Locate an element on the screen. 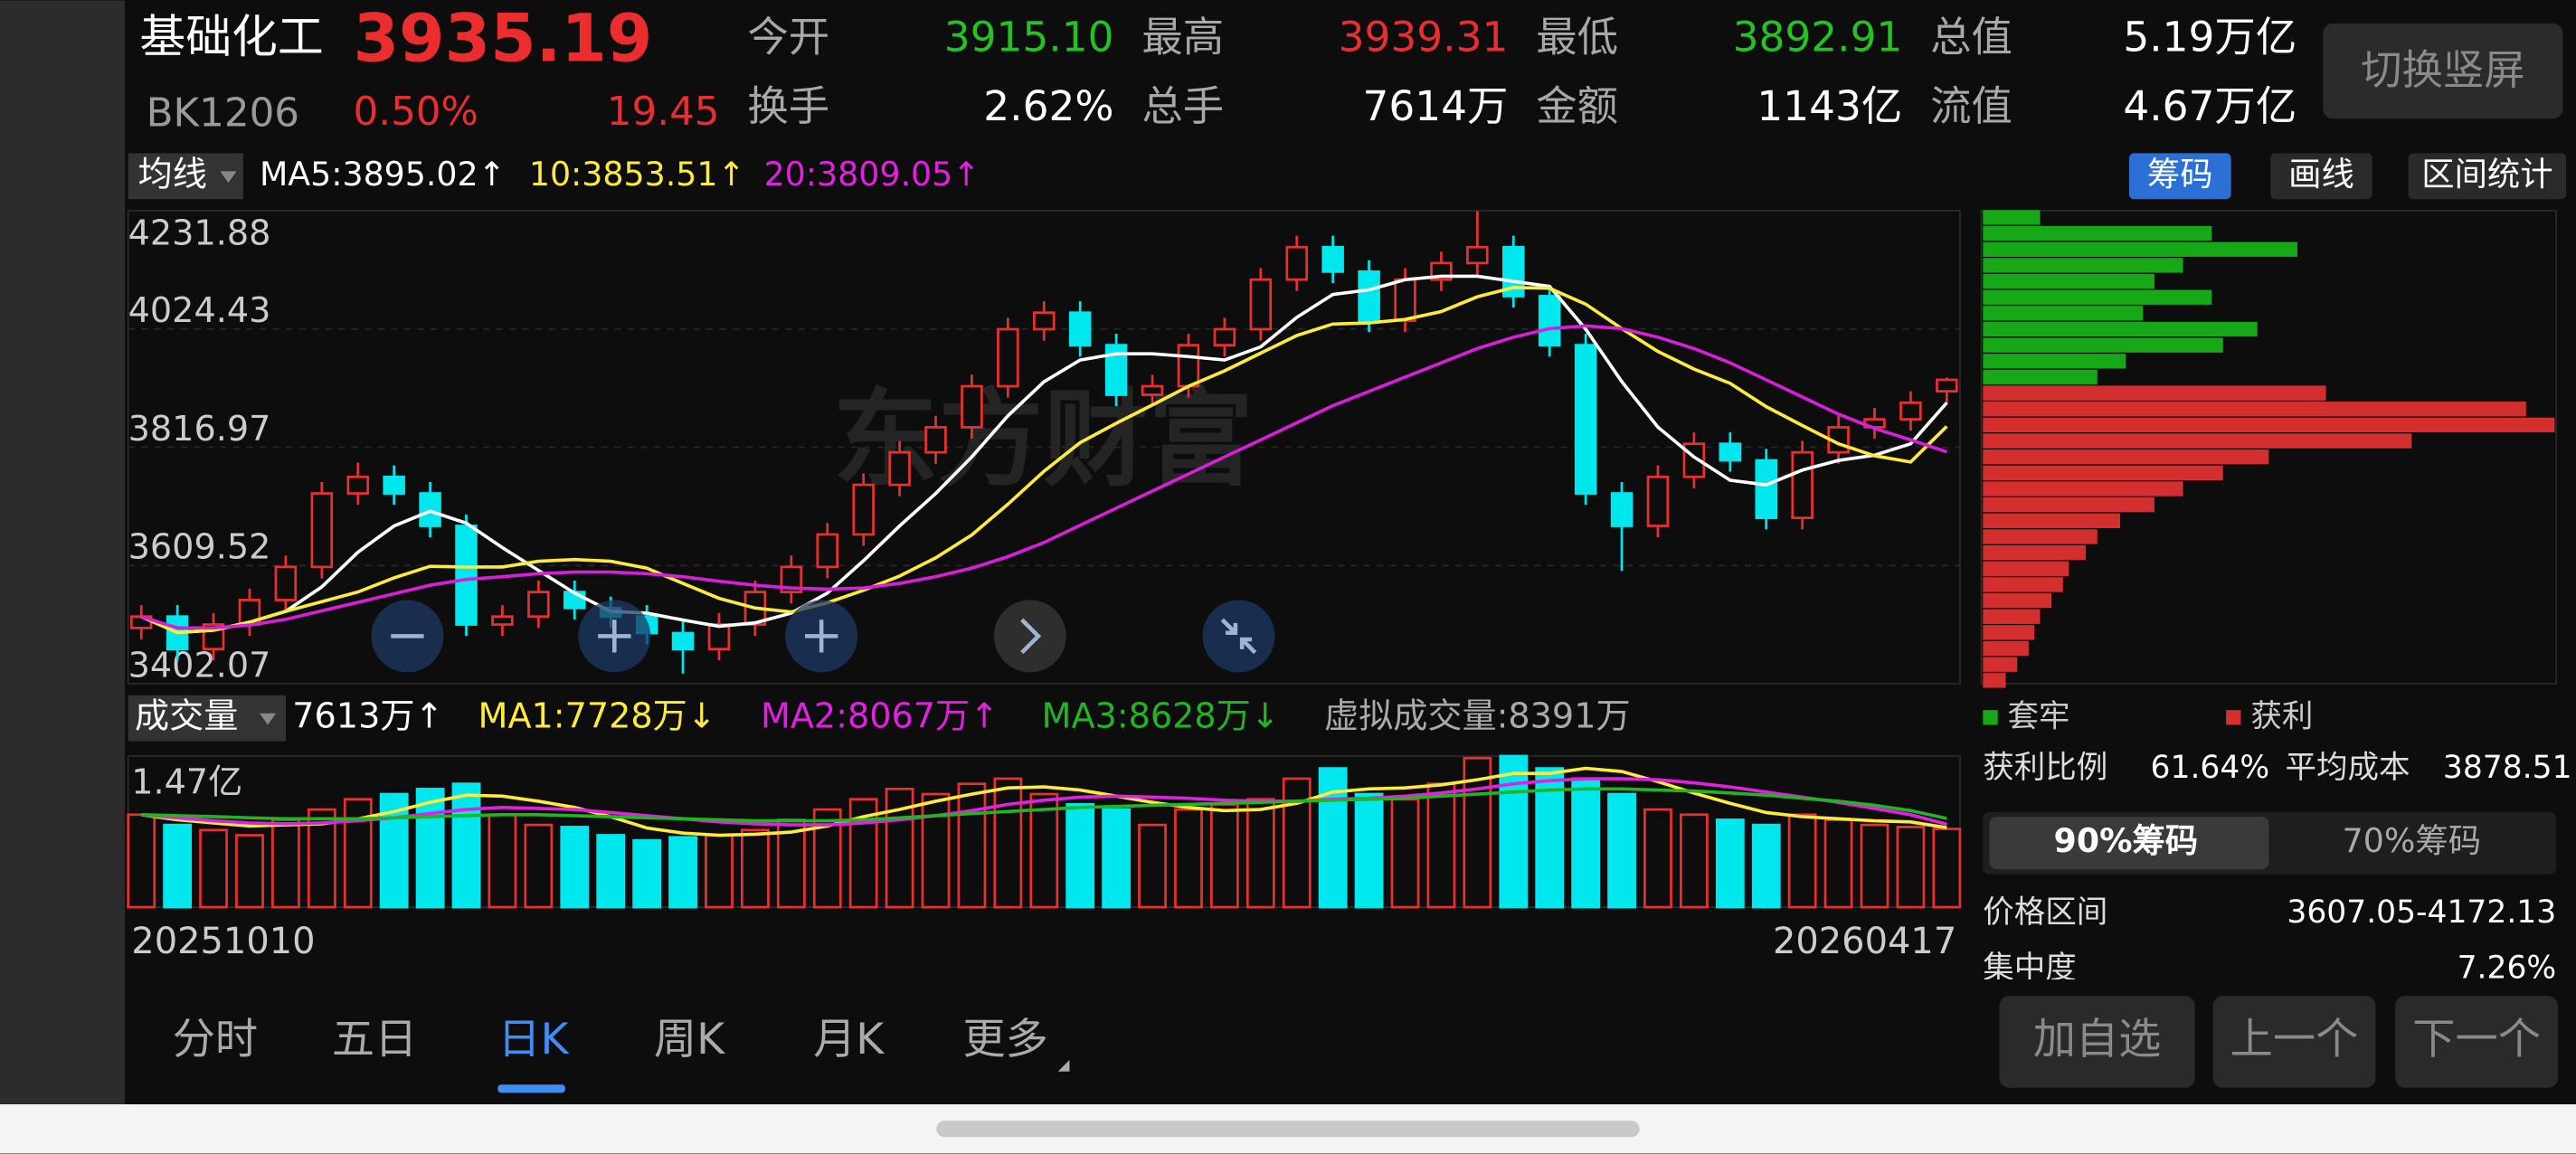 The image size is (2576, 1154). orientation-button-label: 切换竖屏 is located at coordinates (2443, 70).